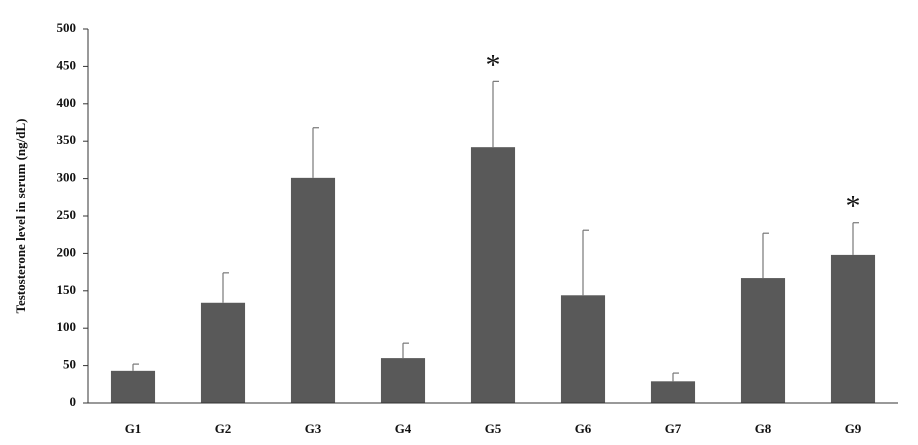  I want to click on y-tick-label: 300, so click(67, 177).